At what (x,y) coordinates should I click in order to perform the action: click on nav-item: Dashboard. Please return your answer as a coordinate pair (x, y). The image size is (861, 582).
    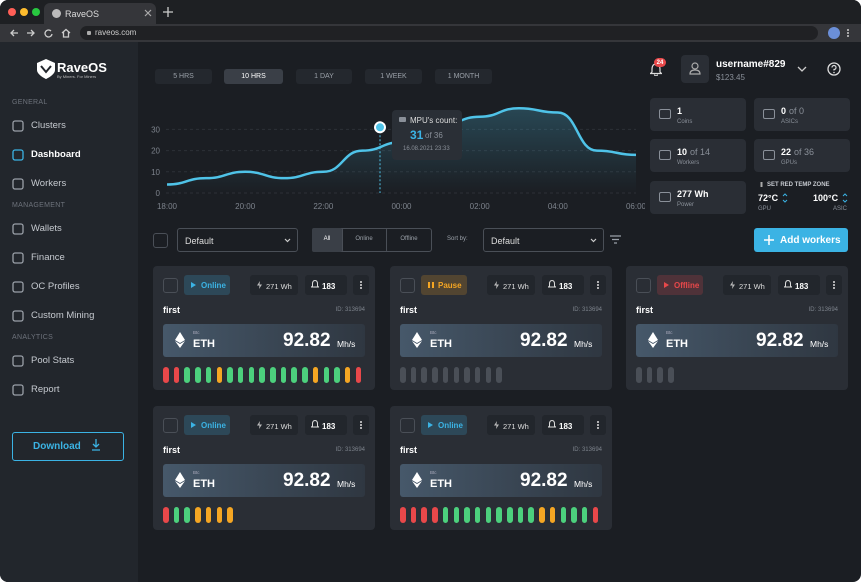
    Looking at the image, I should click on (56, 154).